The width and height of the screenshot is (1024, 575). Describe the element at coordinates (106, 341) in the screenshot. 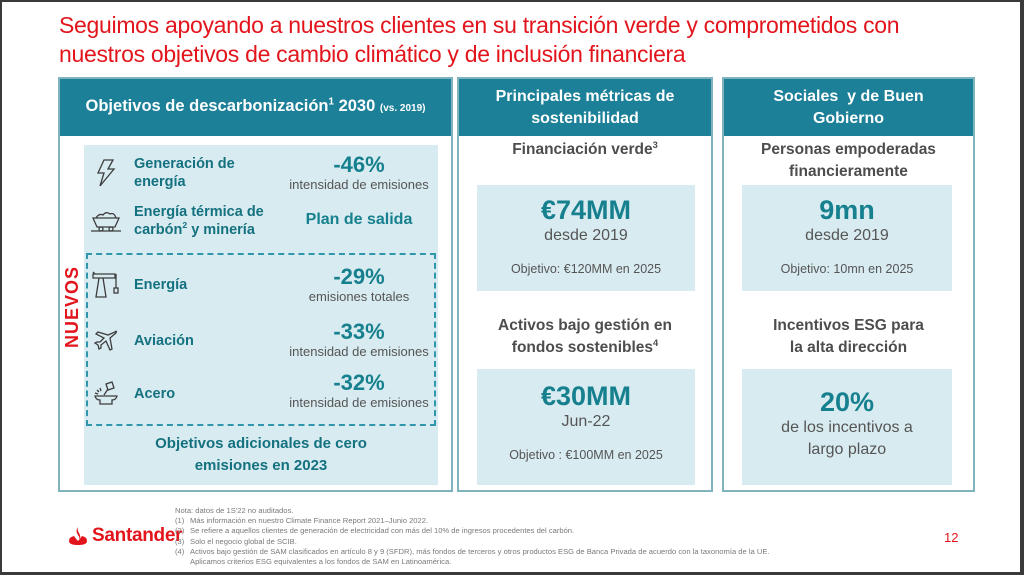

I see `airplane-icon` at that location.